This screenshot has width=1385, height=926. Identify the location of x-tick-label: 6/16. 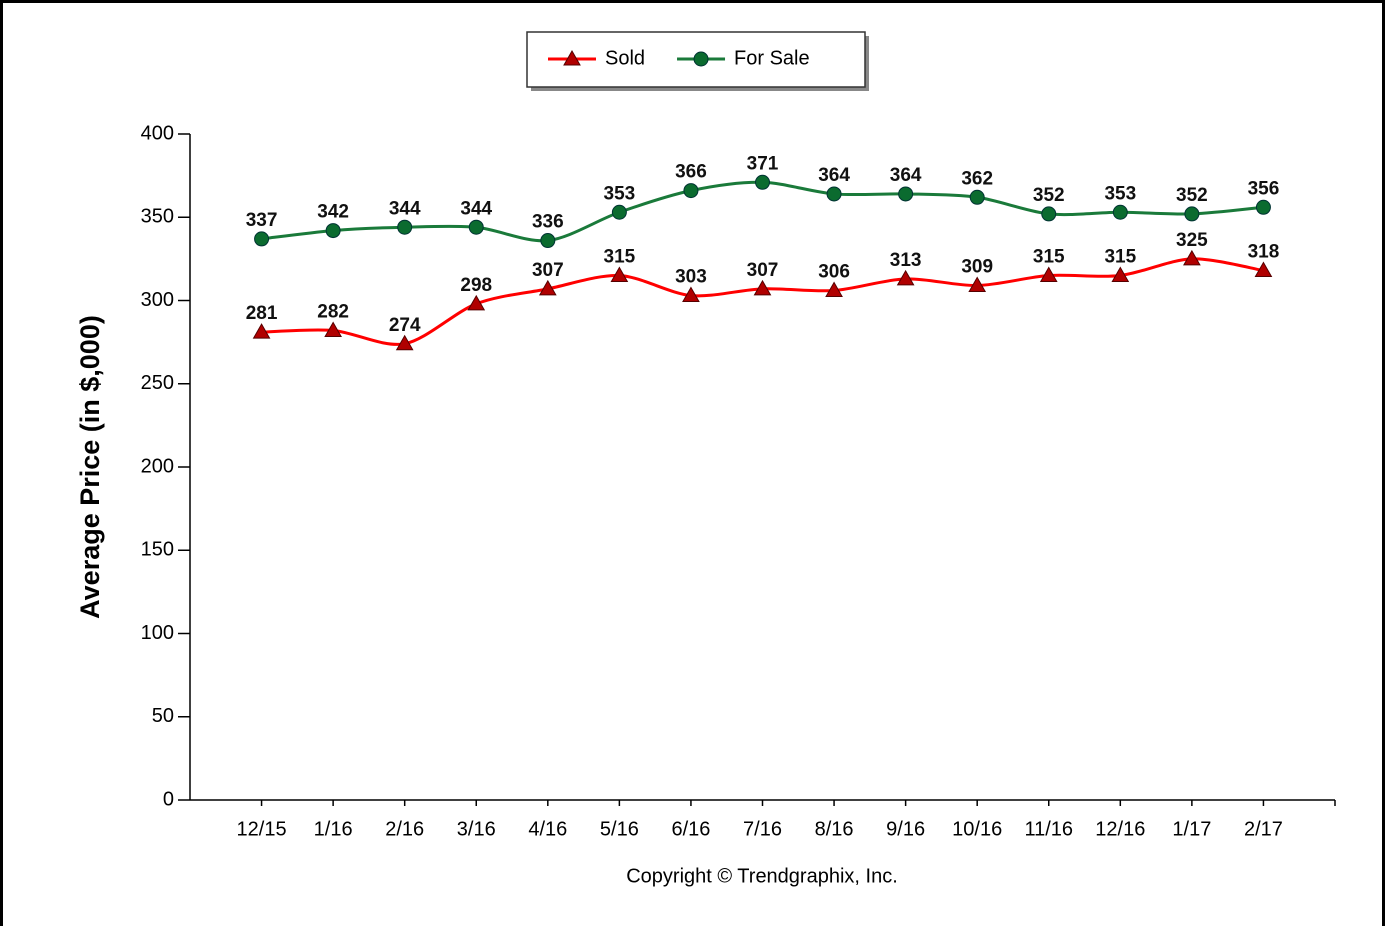
(690, 829).